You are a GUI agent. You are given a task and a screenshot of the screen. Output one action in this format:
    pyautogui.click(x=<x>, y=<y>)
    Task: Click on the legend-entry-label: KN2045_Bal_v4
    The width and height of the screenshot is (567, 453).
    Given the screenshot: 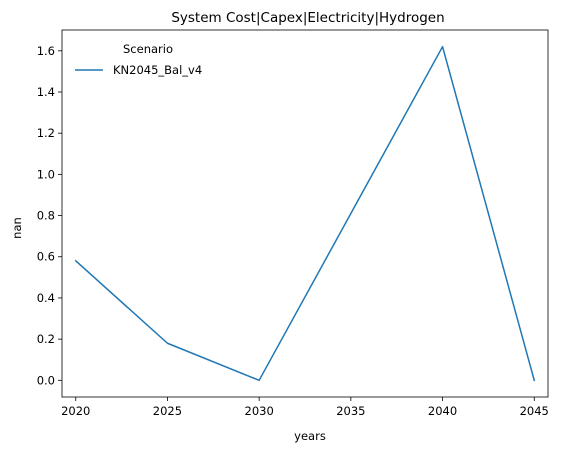 What is the action you would take?
    pyautogui.click(x=157, y=70)
    